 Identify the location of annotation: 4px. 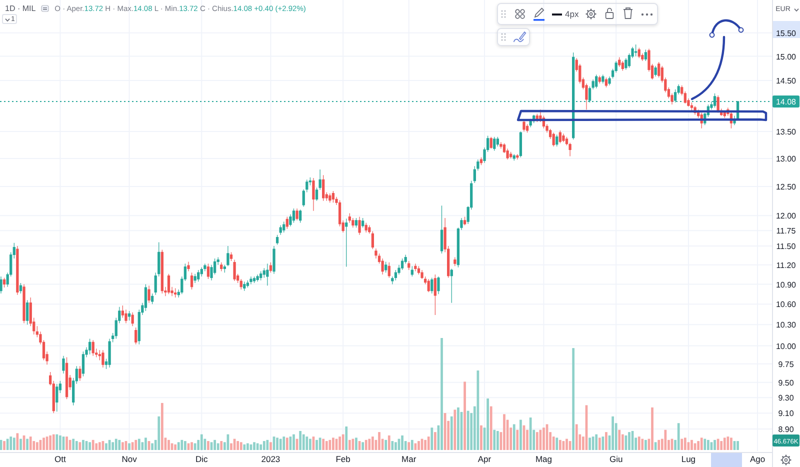
(572, 14).